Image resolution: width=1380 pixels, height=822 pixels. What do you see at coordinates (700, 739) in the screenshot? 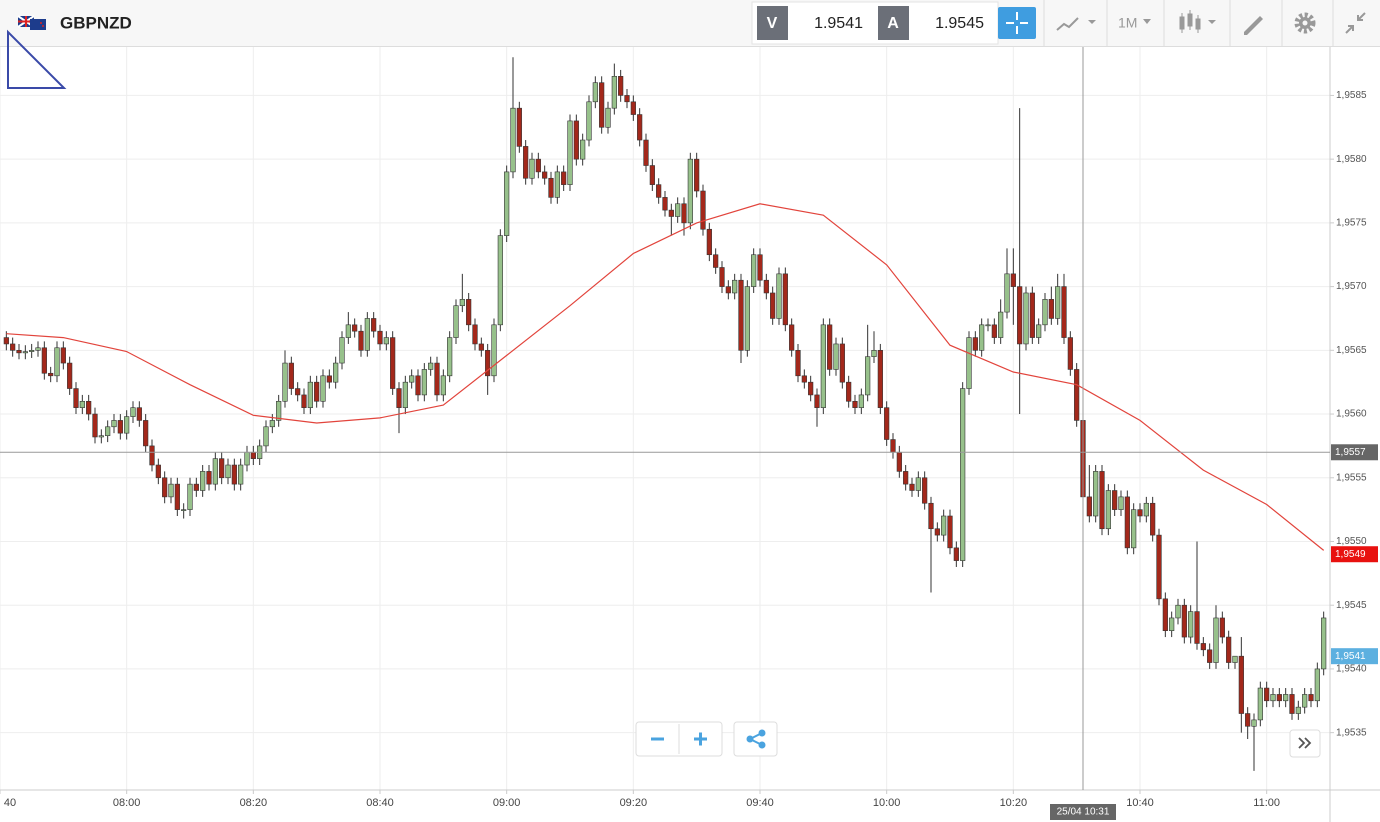
I see `zoom-in-button` at bounding box center [700, 739].